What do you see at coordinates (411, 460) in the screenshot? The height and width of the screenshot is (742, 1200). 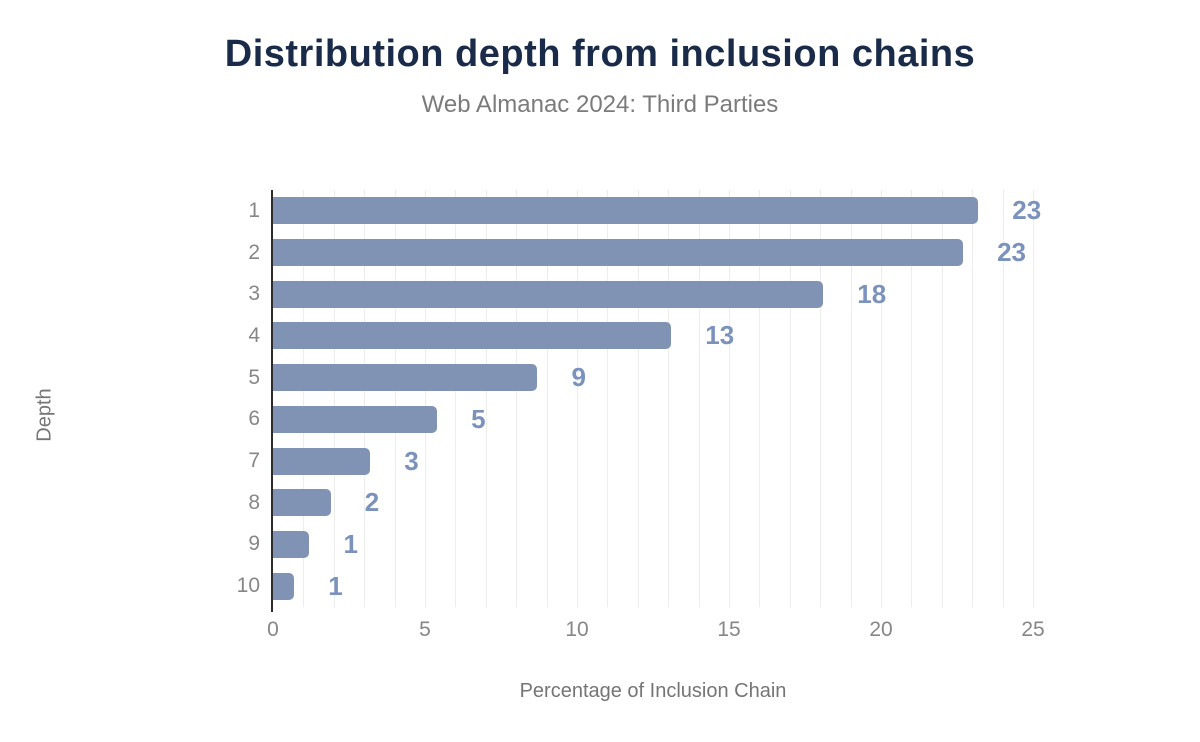 I see `bar-value-label: 3` at bounding box center [411, 460].